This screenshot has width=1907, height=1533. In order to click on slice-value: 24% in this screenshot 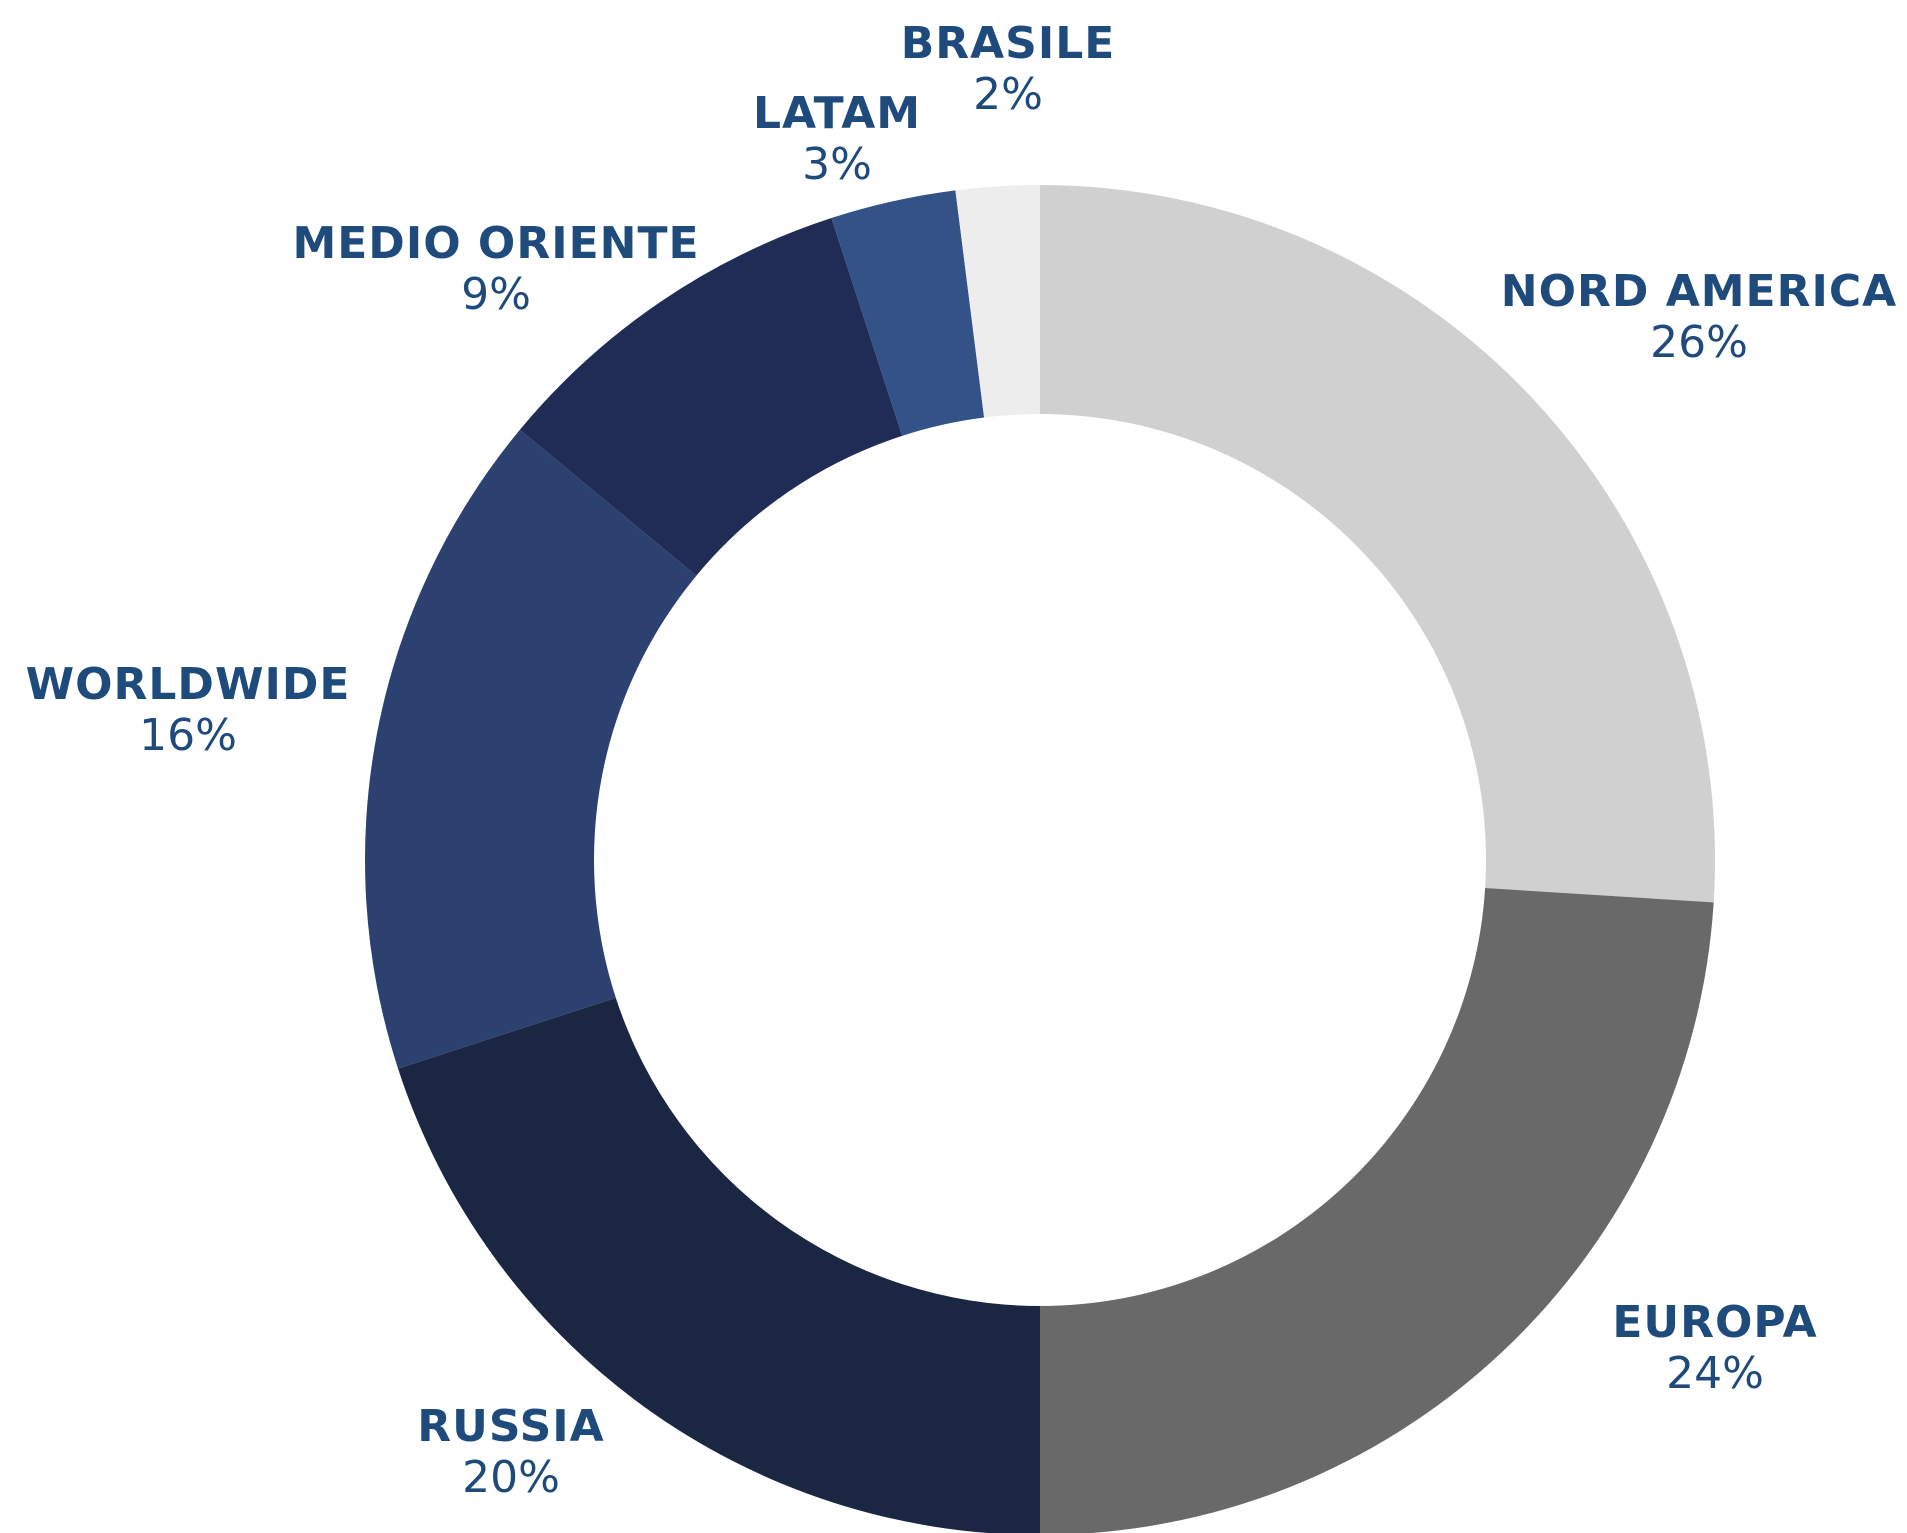, I will do `click(1715, 1373)`.